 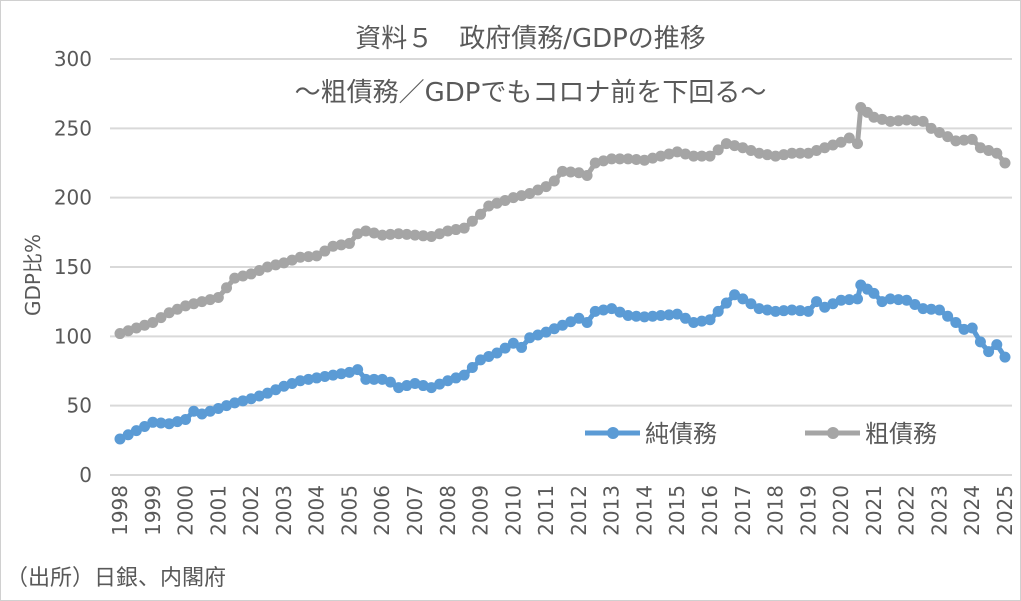 What do you see at coordinates (530, 39) in the screenshot?
I see `chart-title: 資料５ 政府債務/GDPの推移` at bounding box center [530, 39].